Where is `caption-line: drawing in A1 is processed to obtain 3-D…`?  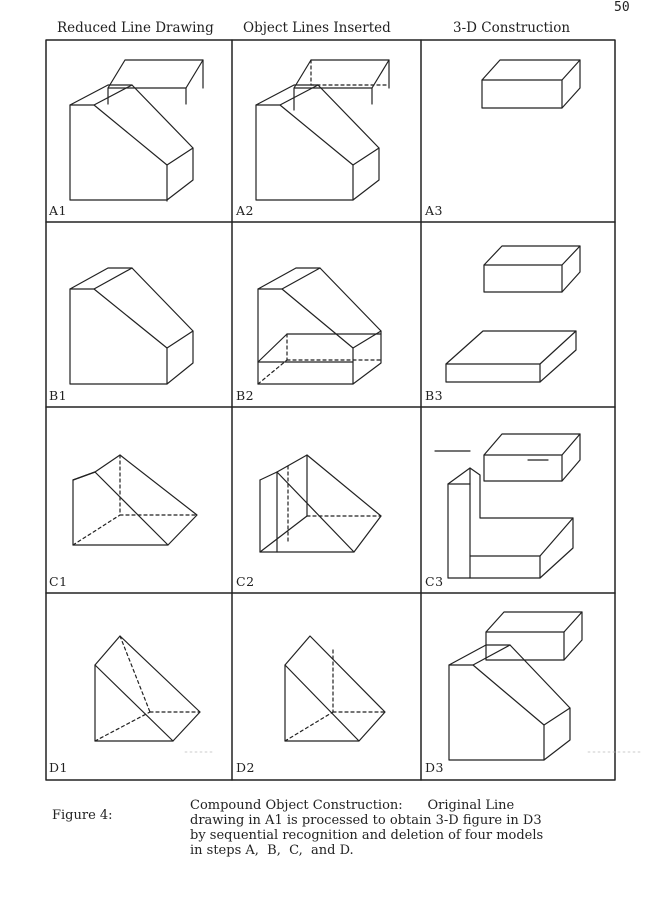
caption-line: drawing in A1 is processed to obtain 3-D… is located at coordinates (366, 820).